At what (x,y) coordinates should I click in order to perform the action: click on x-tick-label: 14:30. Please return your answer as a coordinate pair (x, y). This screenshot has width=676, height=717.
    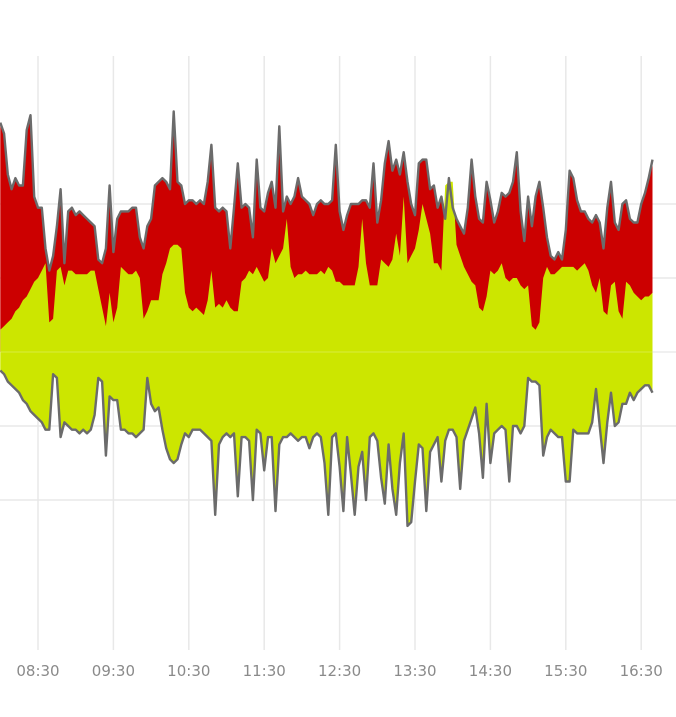
    Looking at the image, I should click on (490, 671).